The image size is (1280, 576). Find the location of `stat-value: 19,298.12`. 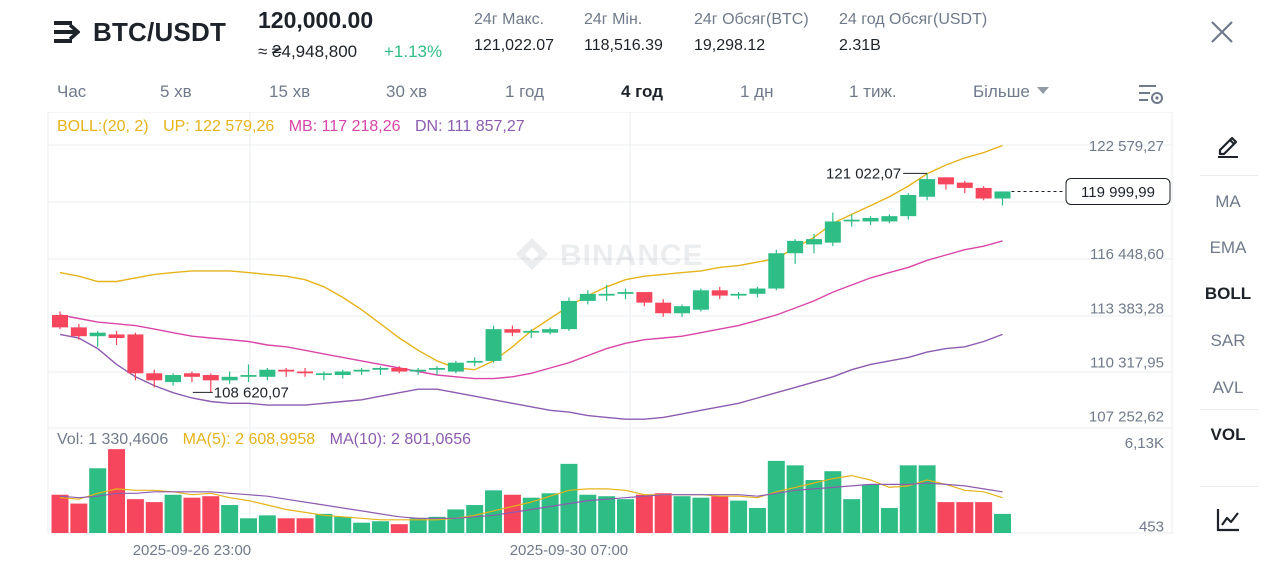

stat-value: 19,298.12 is located at coordinates (730, 45).